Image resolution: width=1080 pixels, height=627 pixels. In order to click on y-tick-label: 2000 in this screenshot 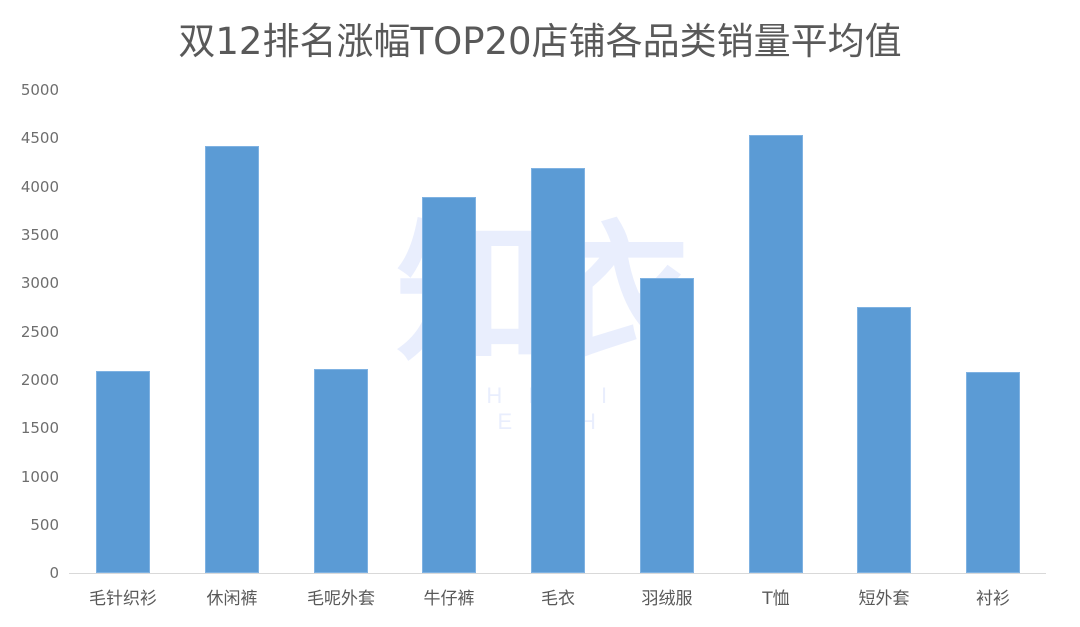, I will do `click(39, 380)`.